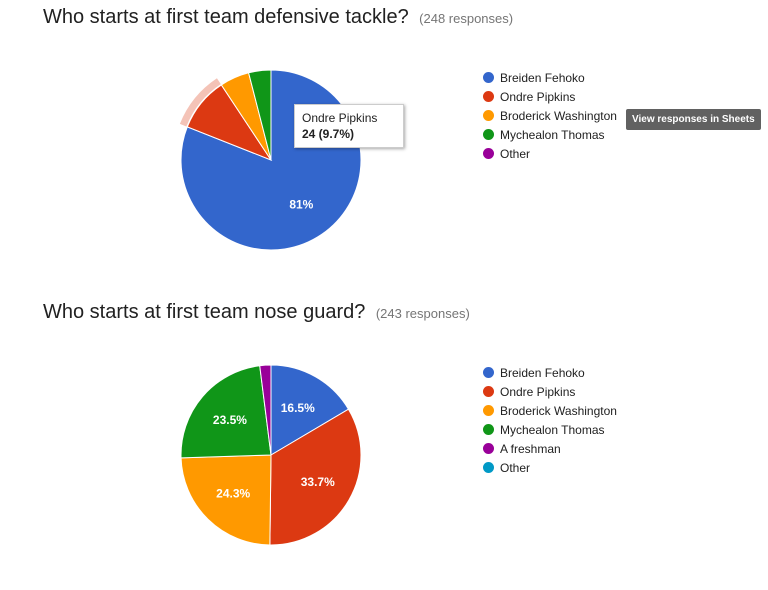 This screenshot has width=768, height=590. Describe the element at coordinates (230, 420) in the screenshot. I see `slice-label: 23.5%` at that location.